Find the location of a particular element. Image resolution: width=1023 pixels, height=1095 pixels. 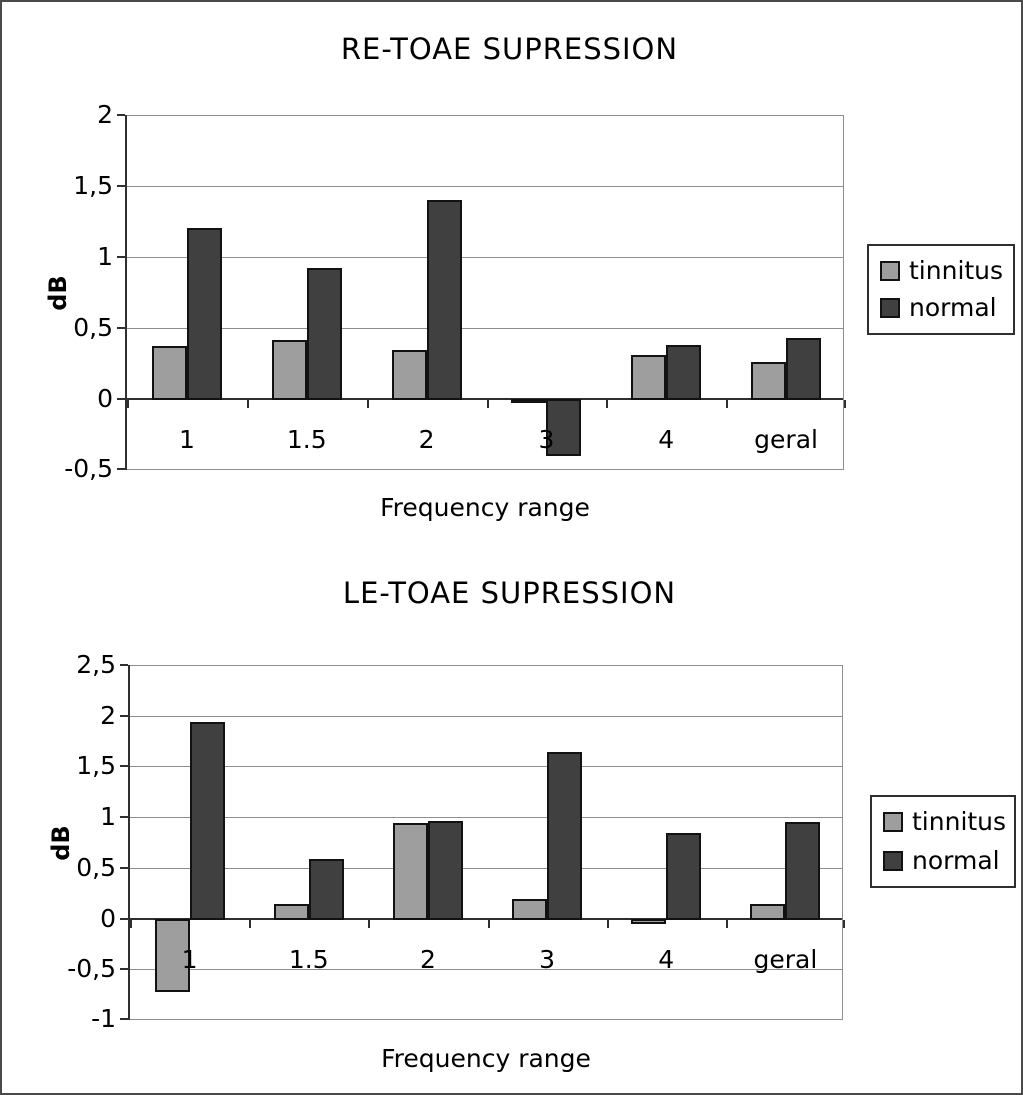

y-tick-label: 2,5 is located at coordinates (96, 664).